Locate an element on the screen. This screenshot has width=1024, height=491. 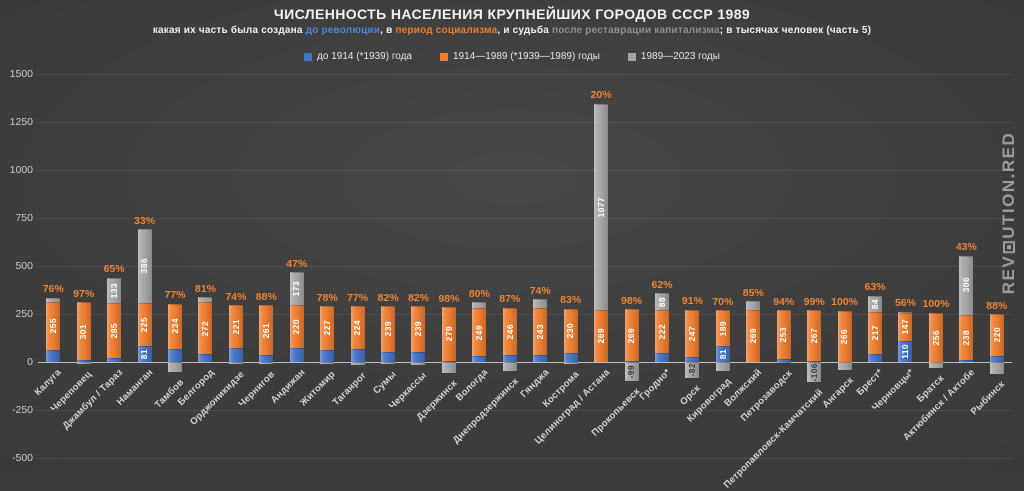
bar-percent-label: 81% is located at coordinates (205, 288).